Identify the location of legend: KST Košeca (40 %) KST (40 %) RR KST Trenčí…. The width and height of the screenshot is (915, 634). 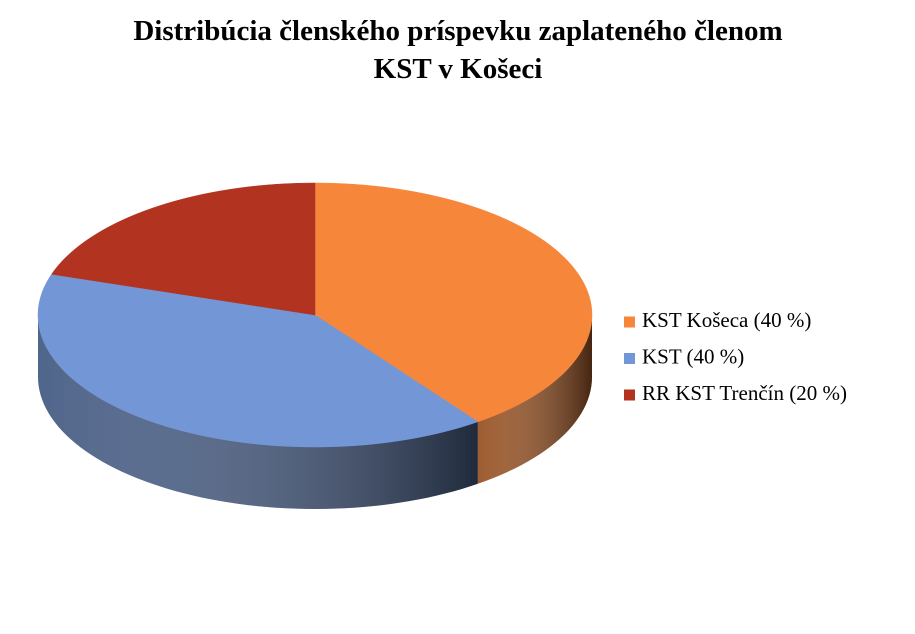
(735, 356).